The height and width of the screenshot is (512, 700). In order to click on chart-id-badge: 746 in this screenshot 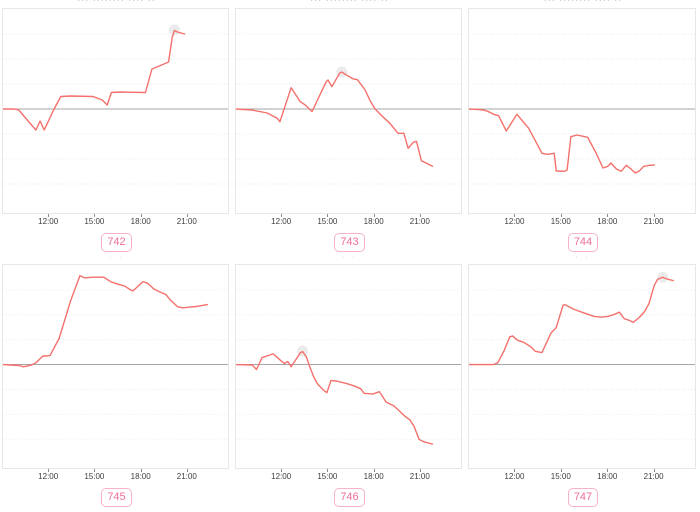, I will do `click(349, 497)`.